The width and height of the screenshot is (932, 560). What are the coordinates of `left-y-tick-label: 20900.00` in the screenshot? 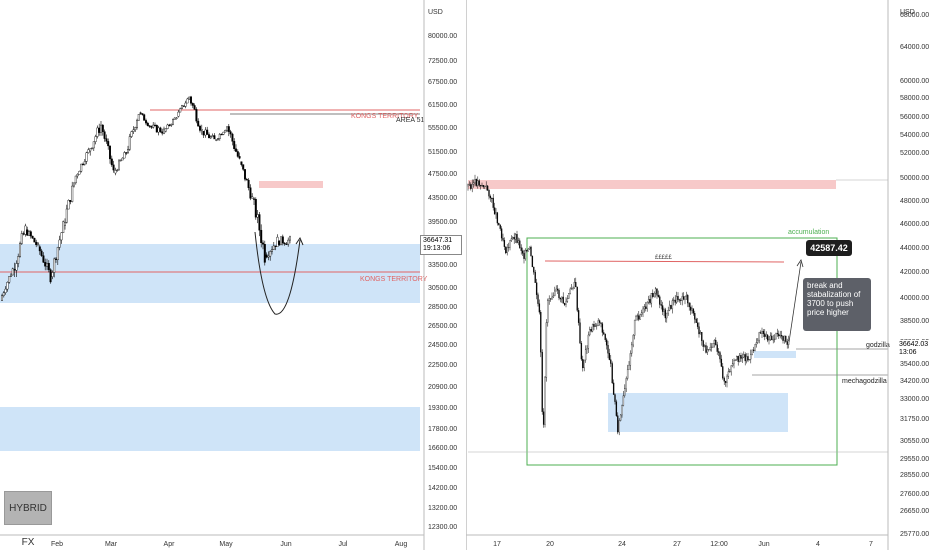 It's located at (442, 387).